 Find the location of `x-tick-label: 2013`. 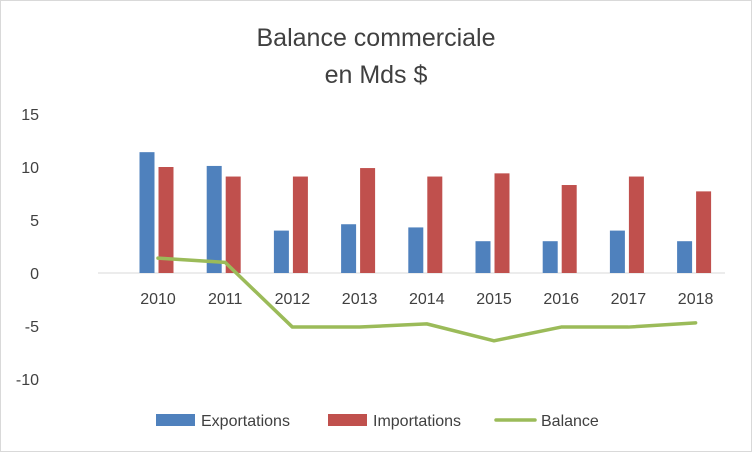

x-tick-label: 2013 is located at coordinates (360, 299).